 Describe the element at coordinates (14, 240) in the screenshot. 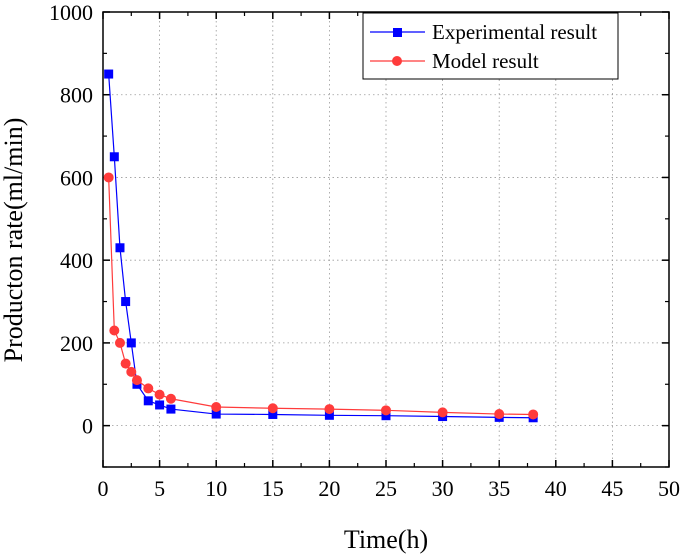

I see `y-axis-title: Producton rate(ml/min)` at that location.